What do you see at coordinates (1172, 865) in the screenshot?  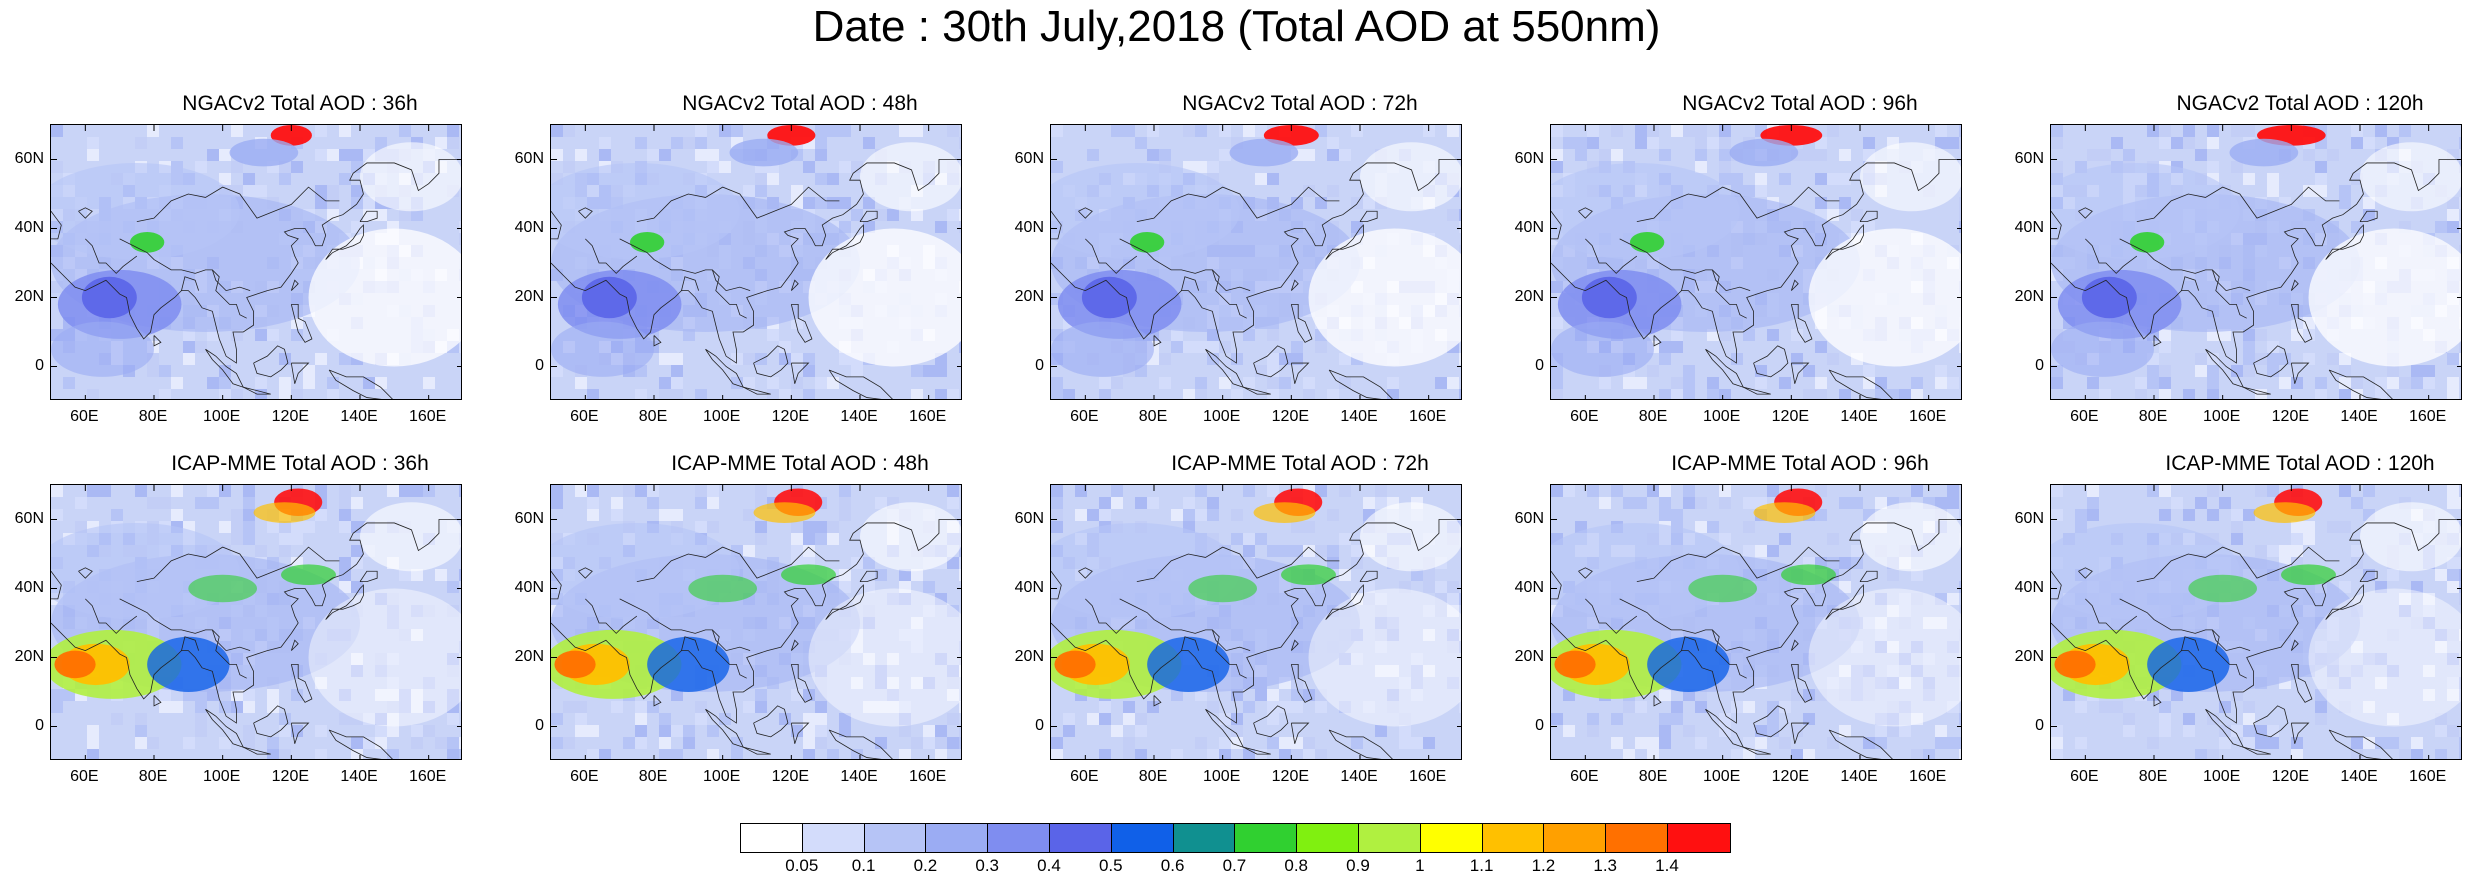 I see `colorbar-label: 0.6` at bounding box center [1172, 865].